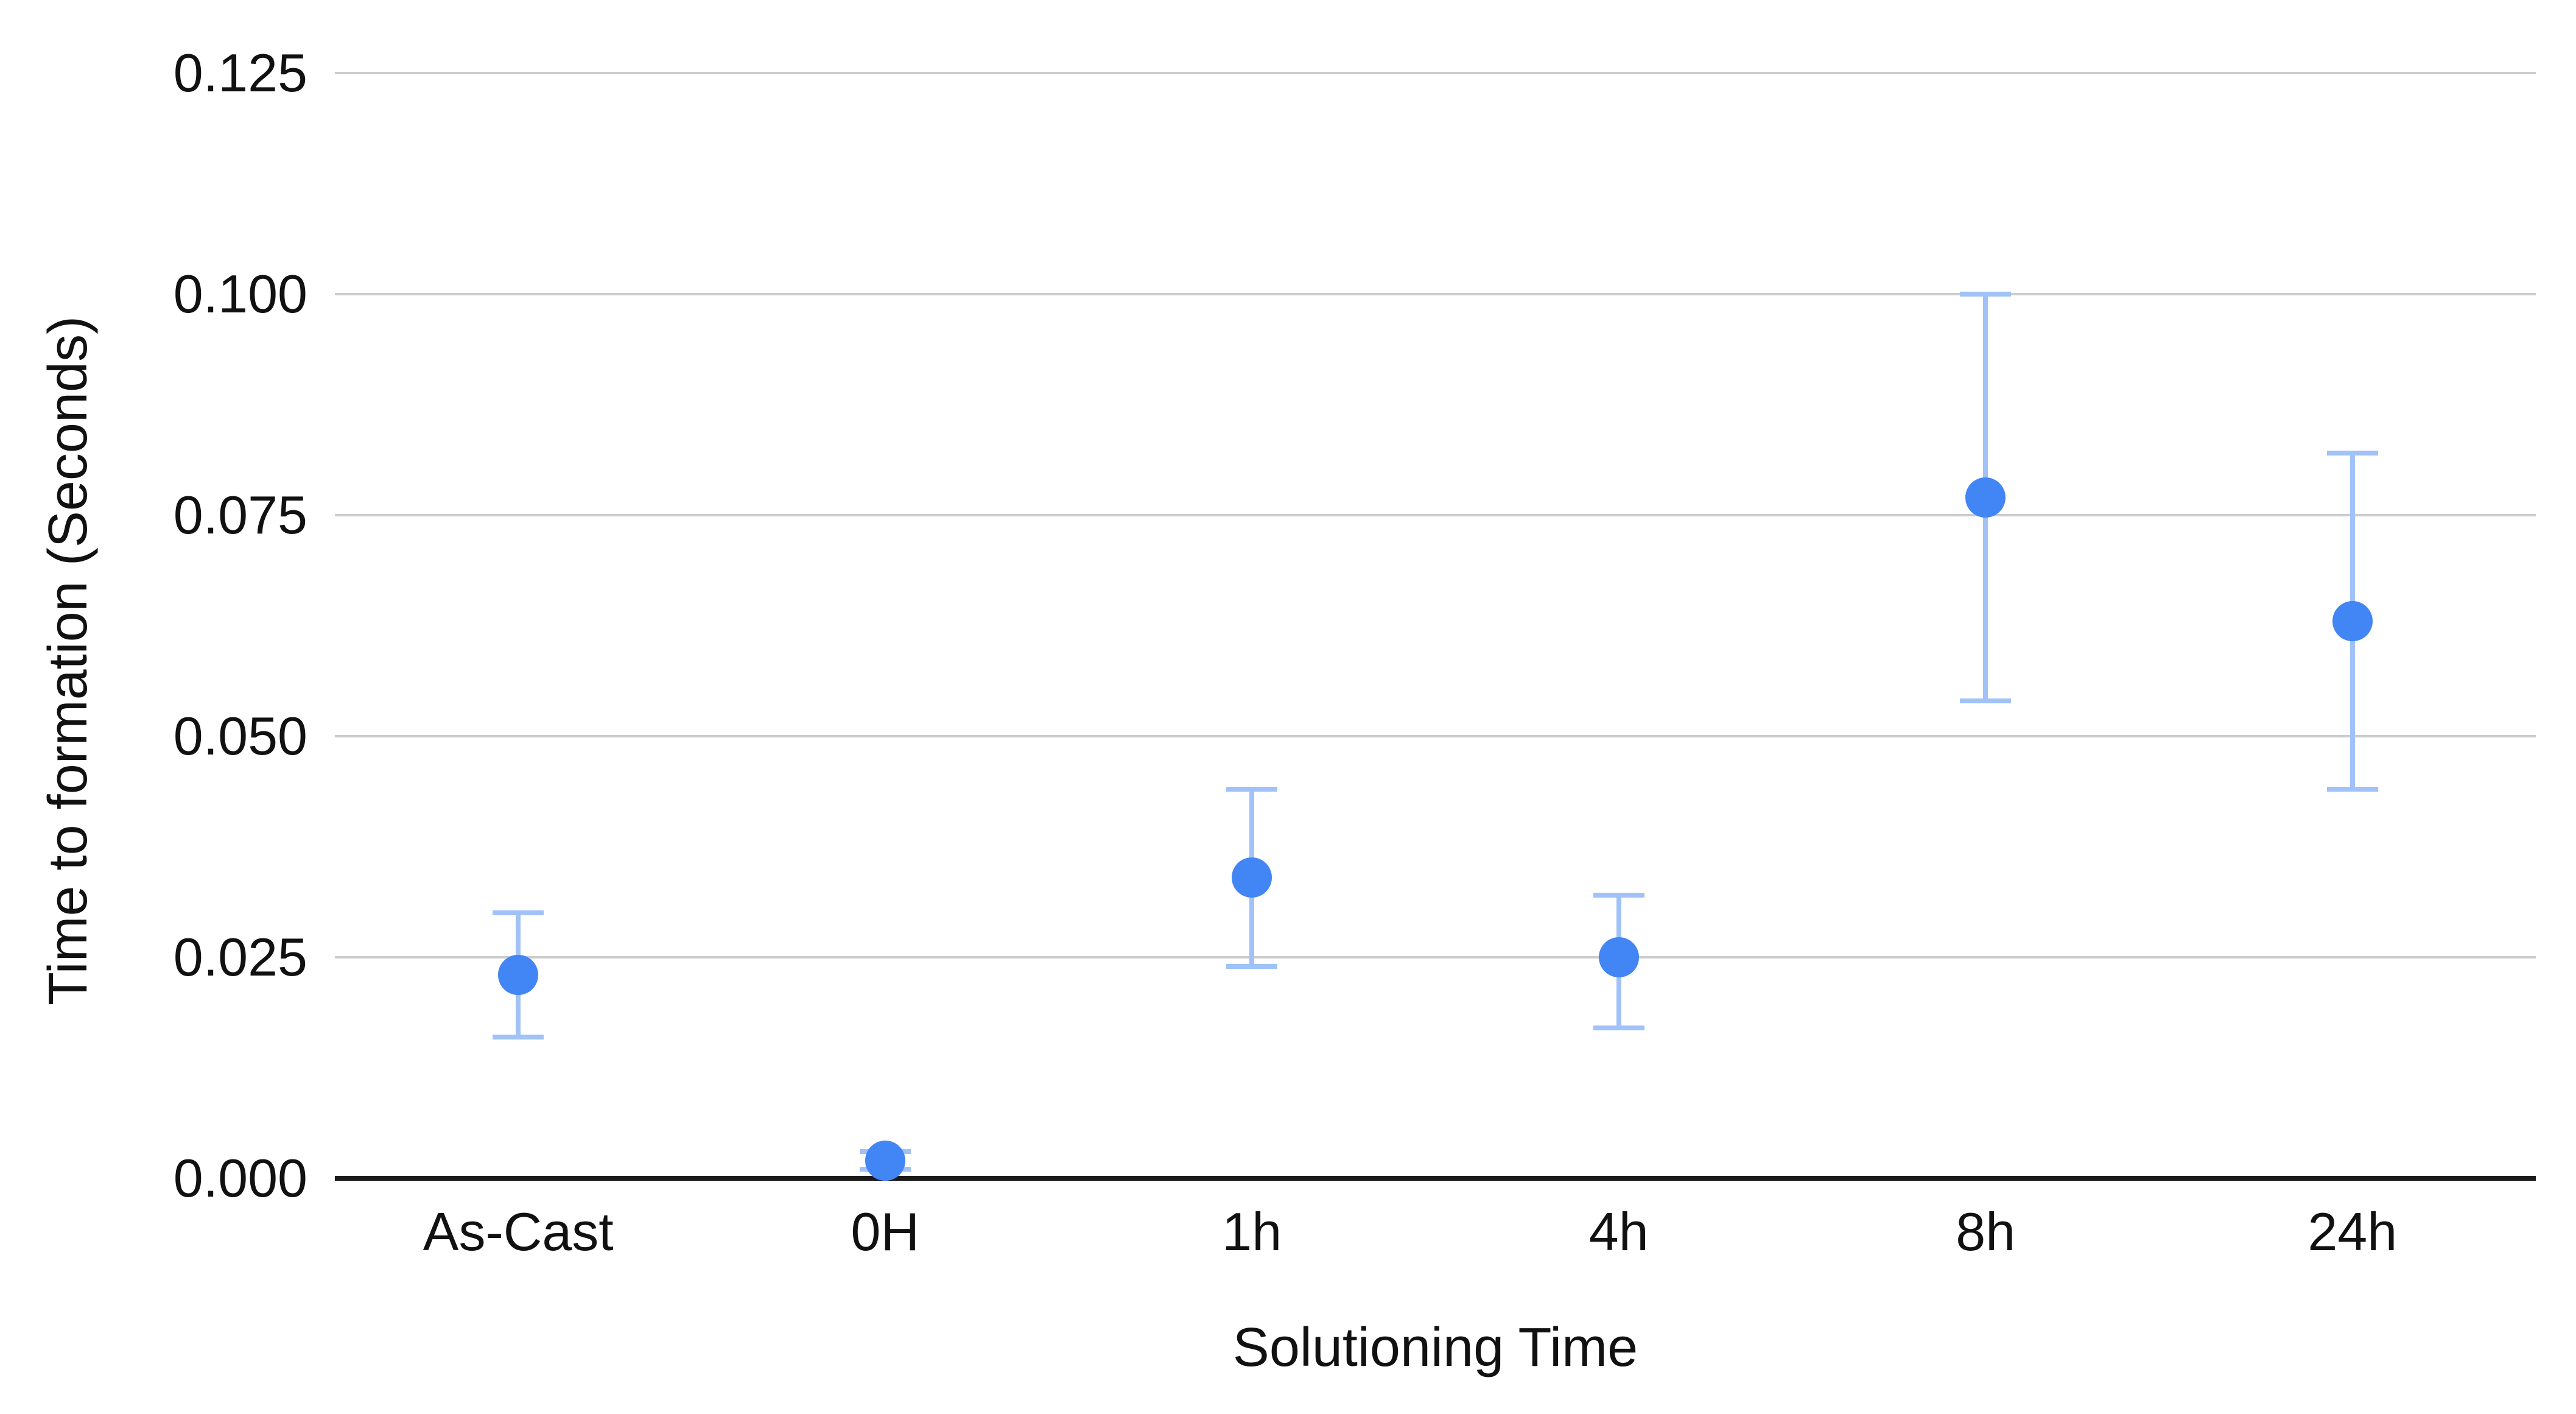  Describe the element at coordinates (240, 957) in the screenshot. I see `y-tick-label: 0.025` at that location.